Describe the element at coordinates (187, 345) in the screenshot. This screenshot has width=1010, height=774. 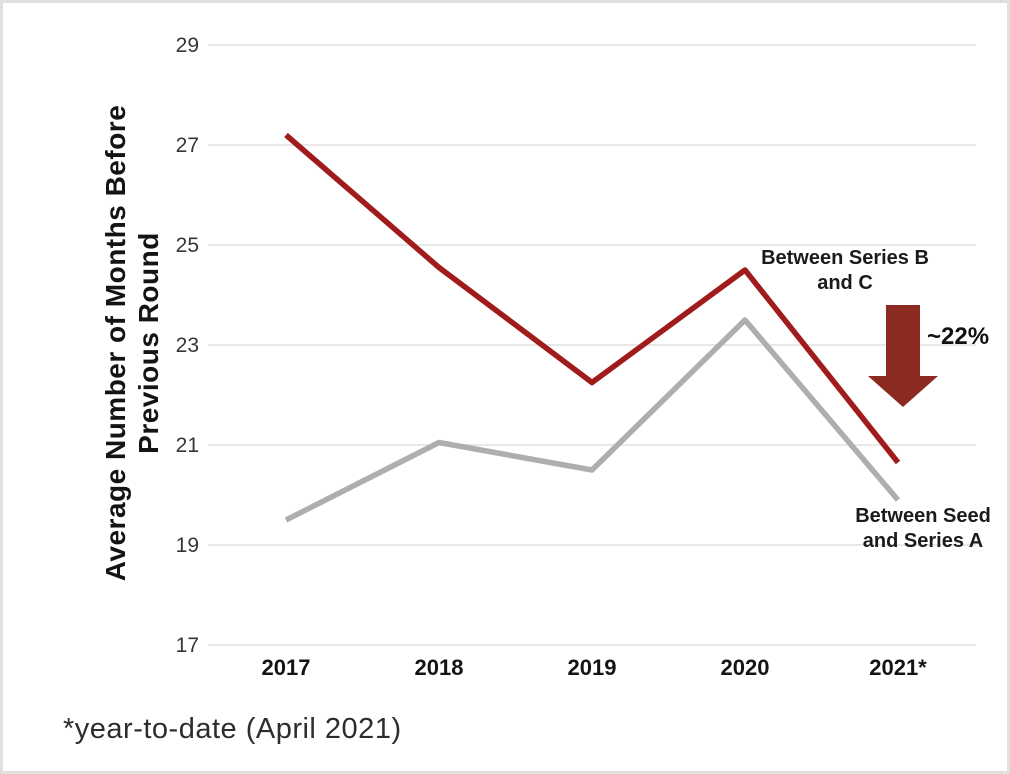
I see `y-tick-label-23: 23` at that location.